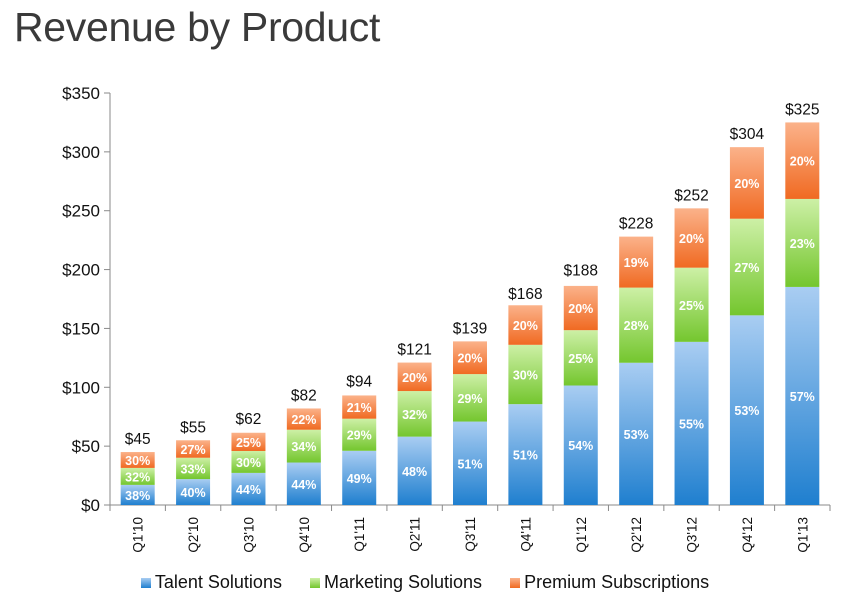 The height and width of the screenshot is (608, 850). I want to click on data-label-talent: 49%, so click(359, 479).